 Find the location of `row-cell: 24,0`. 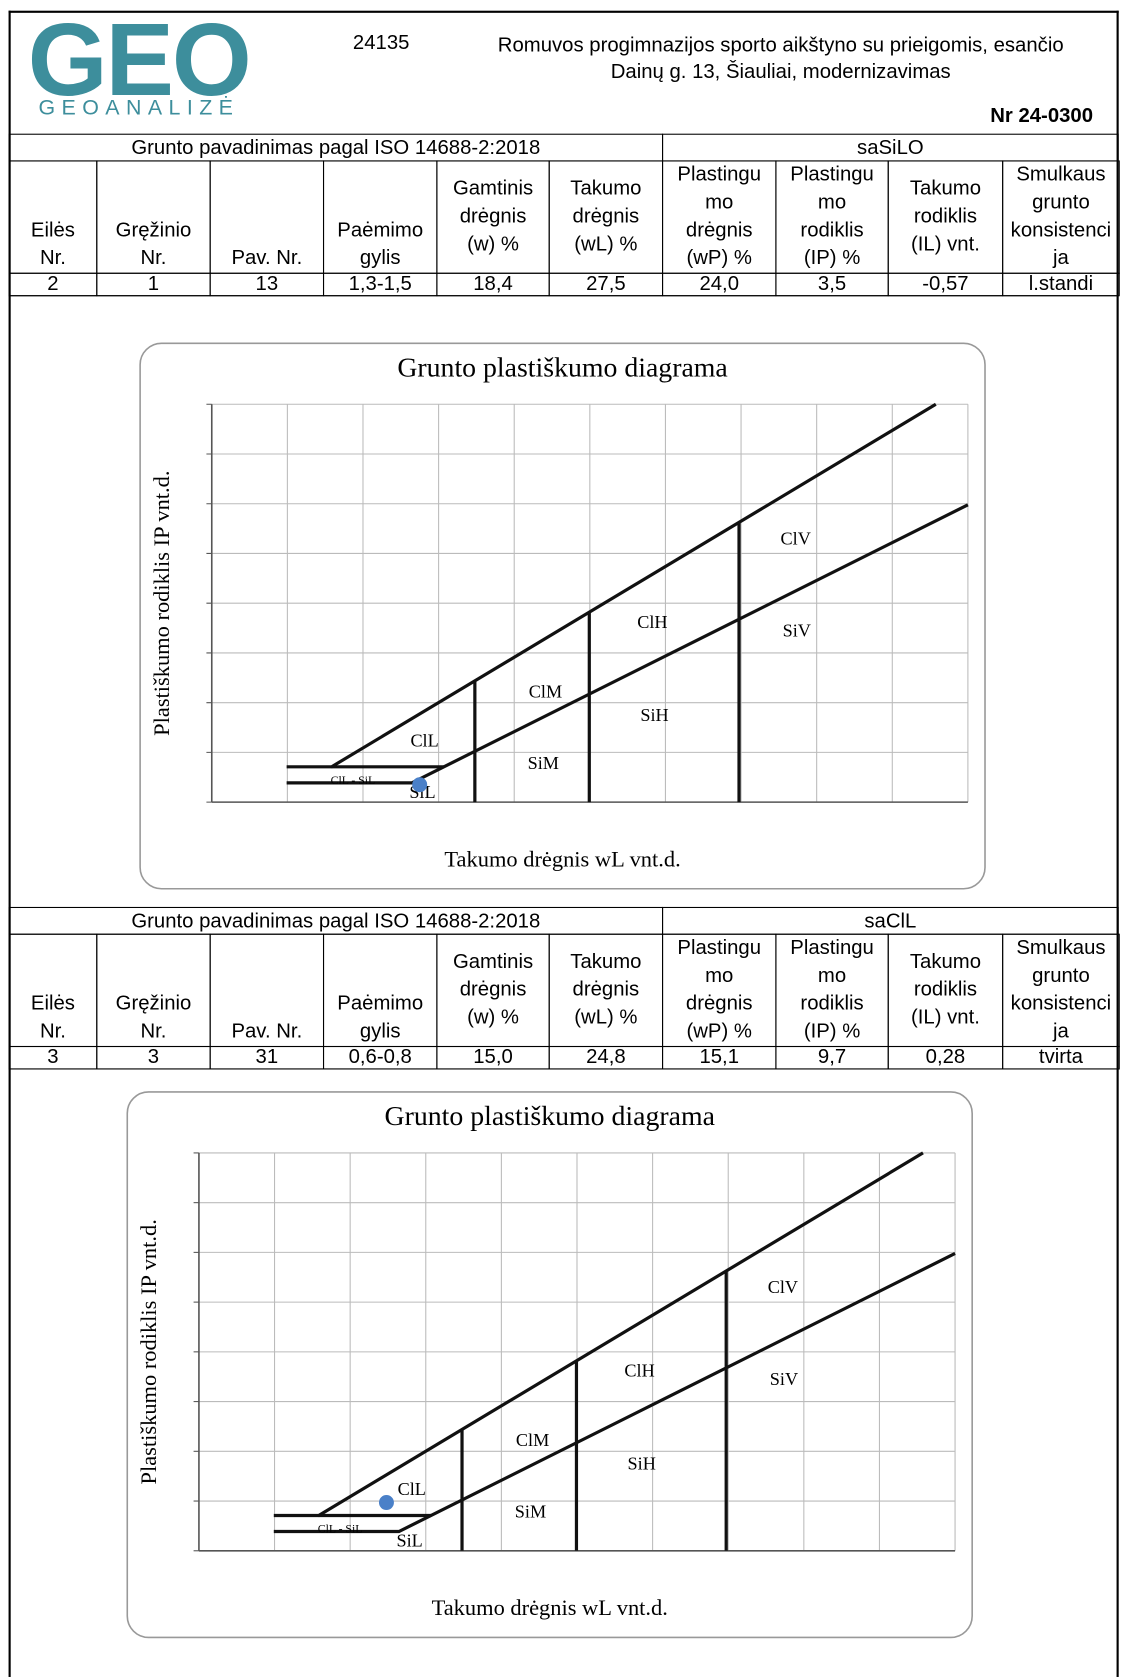

row-cell: 24,0 is located at coordinates (719, 284).